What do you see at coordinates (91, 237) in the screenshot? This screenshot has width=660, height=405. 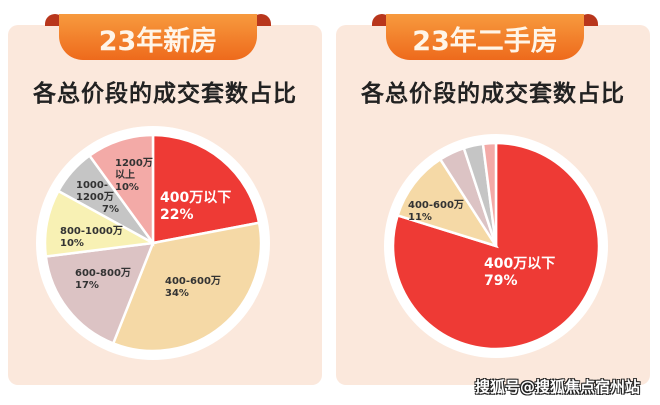 I see `slice-label: 800-1000万 10%` at bounding box center [91, 237].